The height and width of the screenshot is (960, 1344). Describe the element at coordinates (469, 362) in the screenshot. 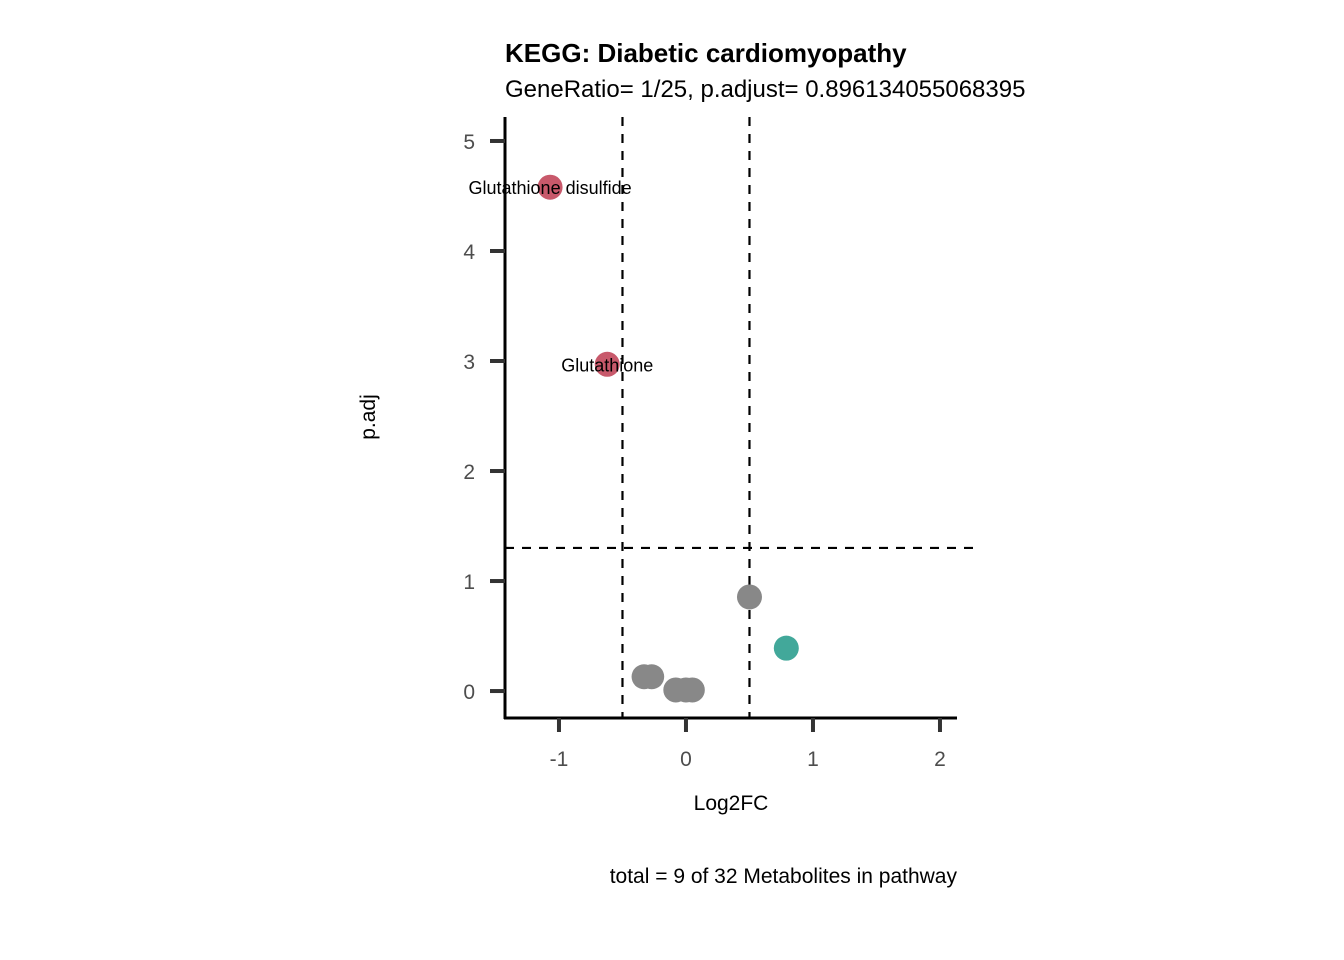

I see `y-tick-label: 3` at that location.